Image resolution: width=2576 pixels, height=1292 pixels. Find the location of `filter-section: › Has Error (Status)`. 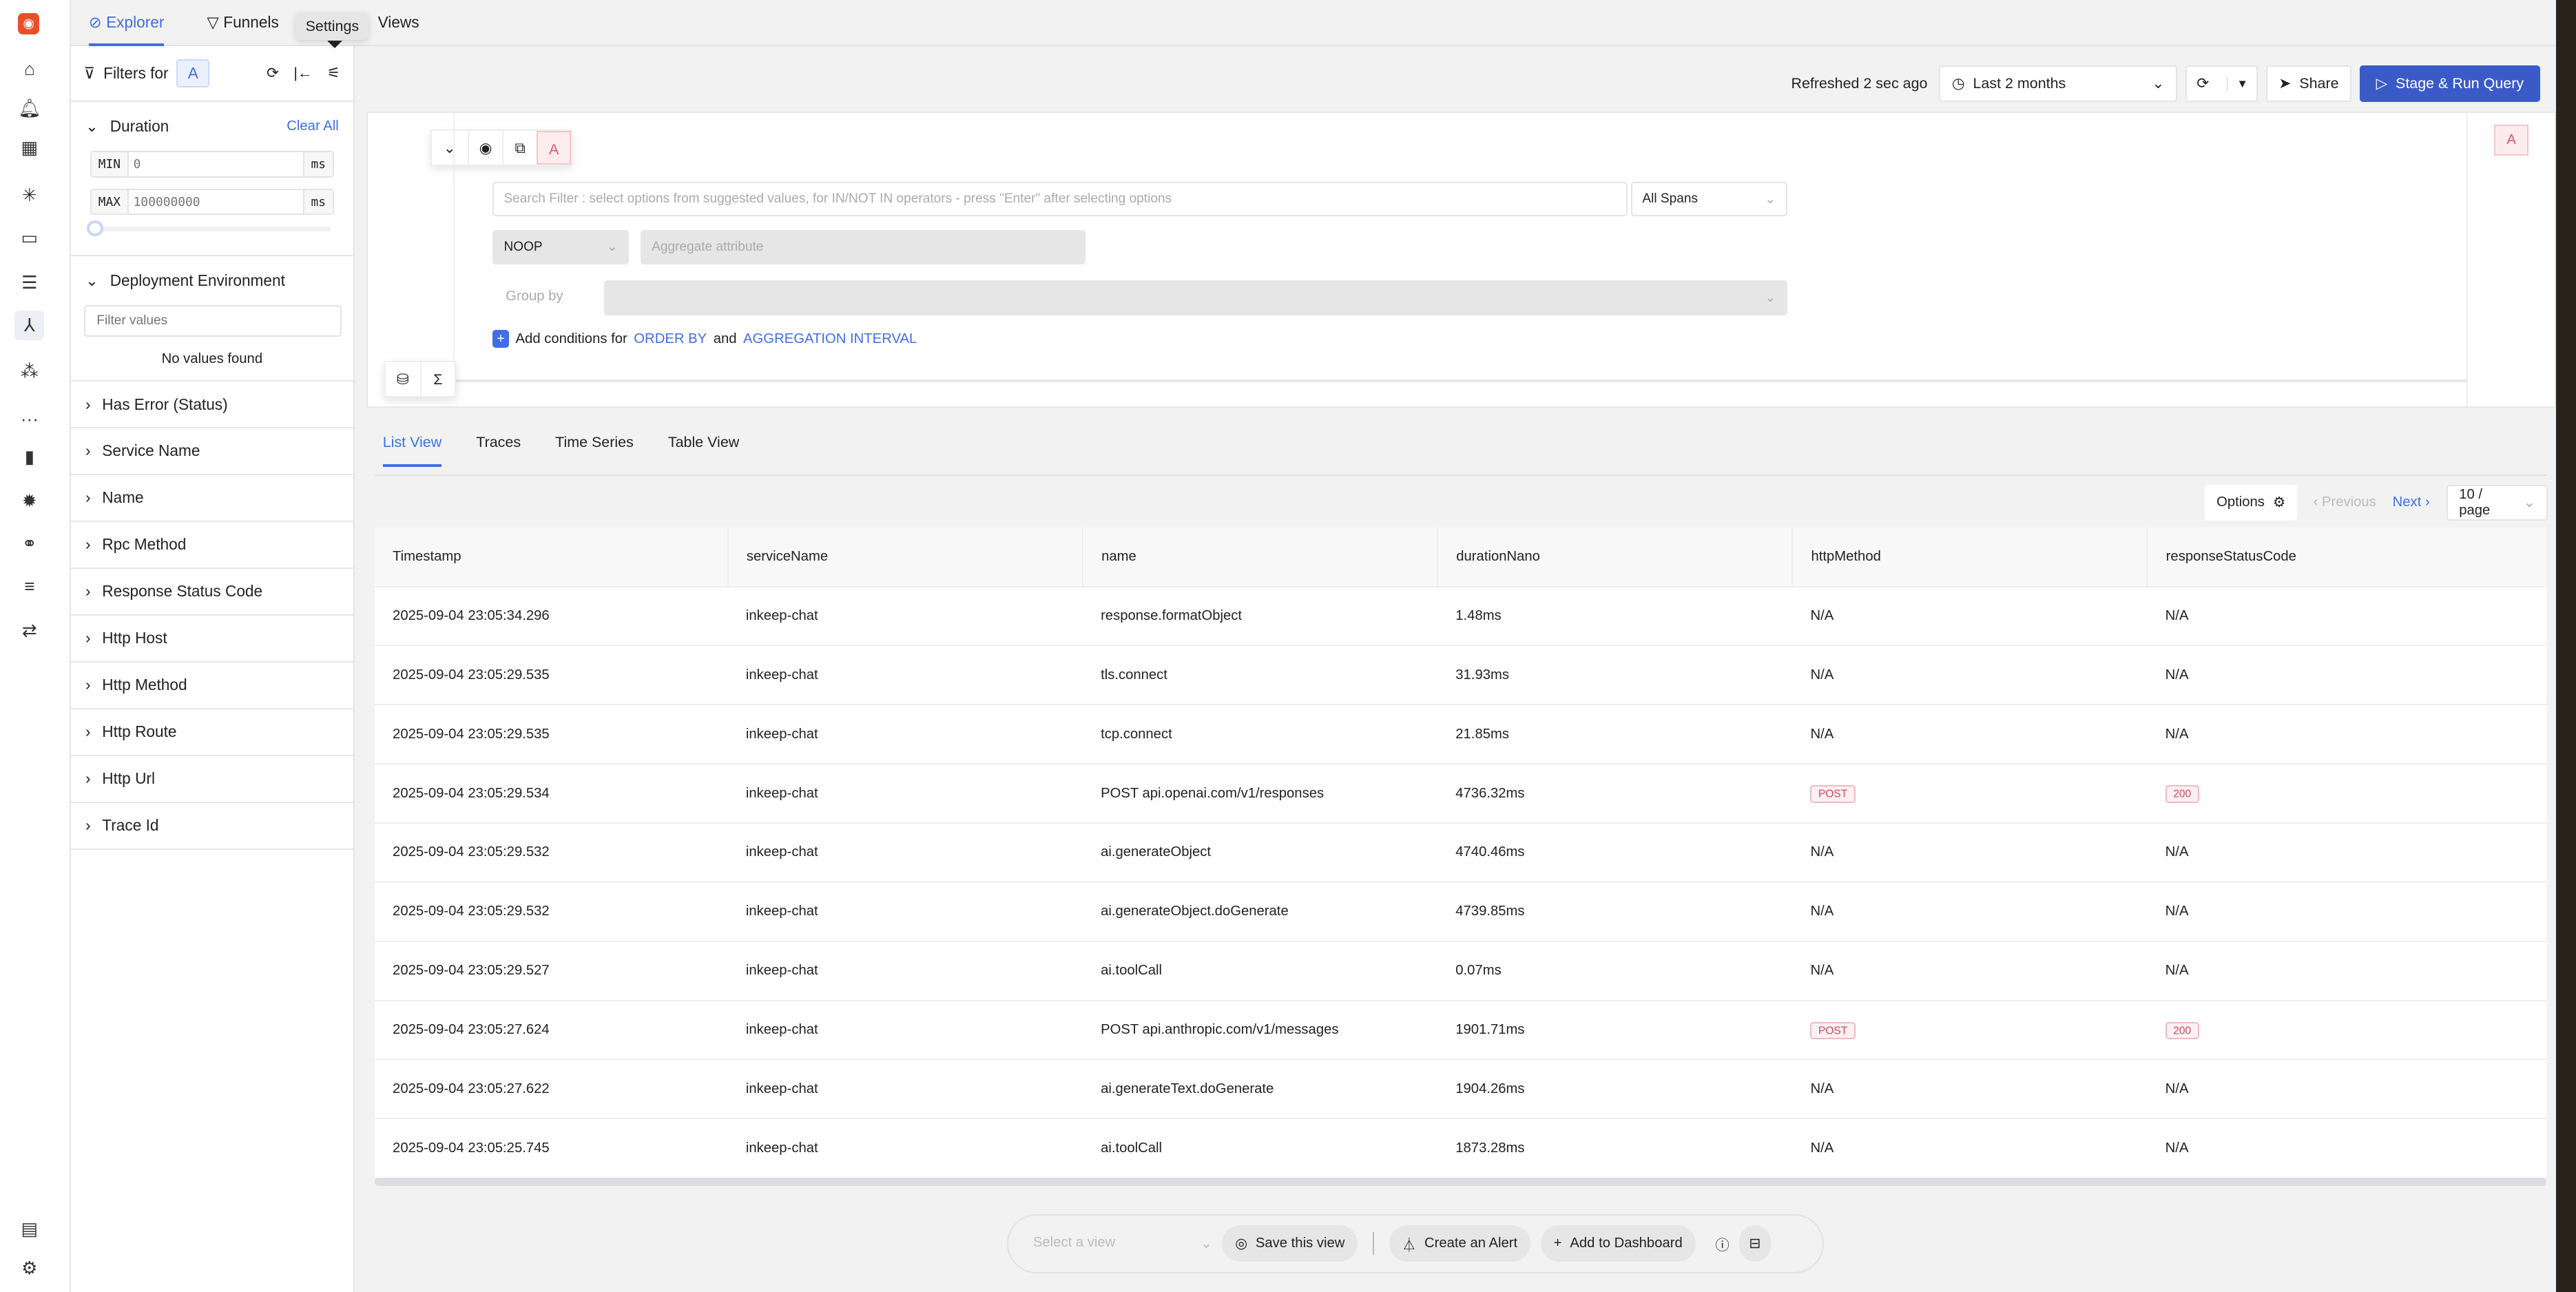

filter-section: › Has Error (Status) is located at coordinates (212, 405).